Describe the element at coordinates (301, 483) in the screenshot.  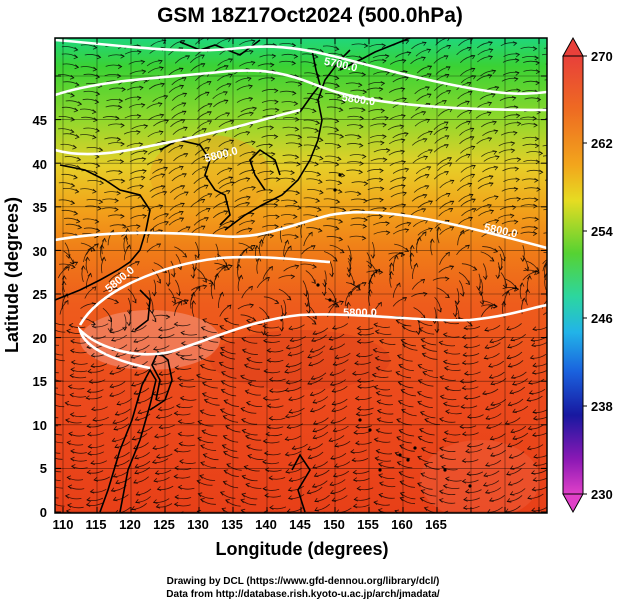
I see `coastline-new-guinea` at that location.